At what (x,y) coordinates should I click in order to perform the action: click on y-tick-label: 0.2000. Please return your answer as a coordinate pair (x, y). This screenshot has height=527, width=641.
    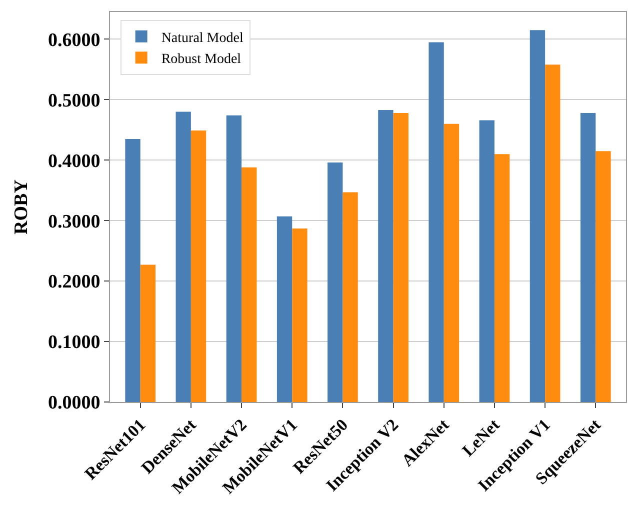
    Looking at the image, I should click on (74, 282).